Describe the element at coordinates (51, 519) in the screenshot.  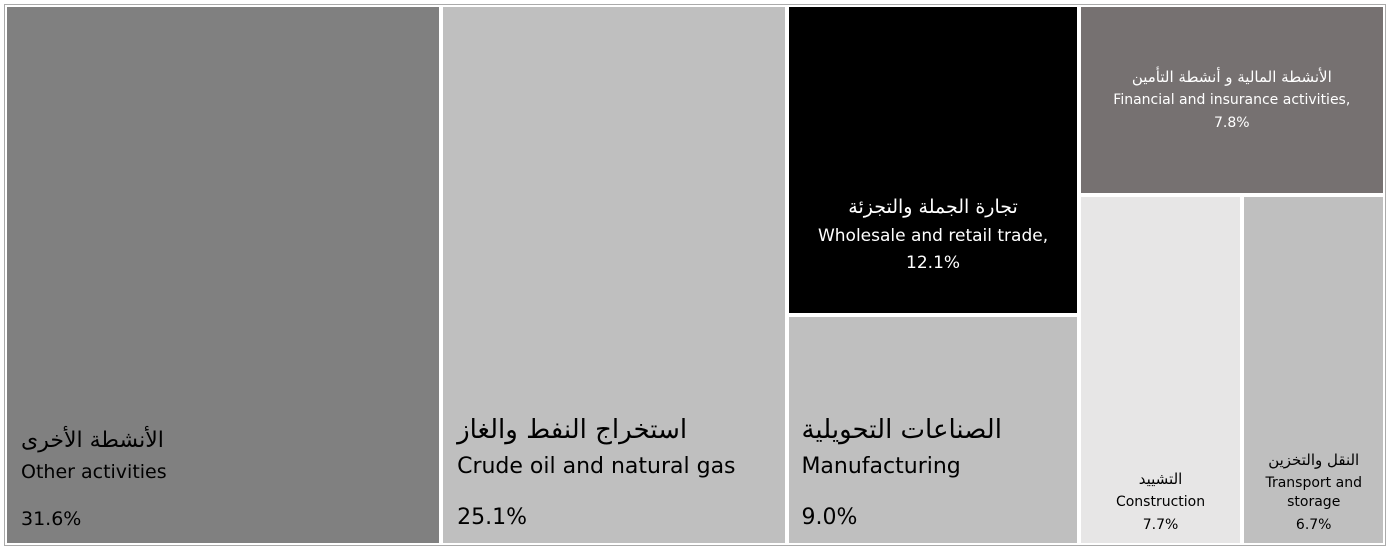
I see `value-label: 31.6%` at that location.